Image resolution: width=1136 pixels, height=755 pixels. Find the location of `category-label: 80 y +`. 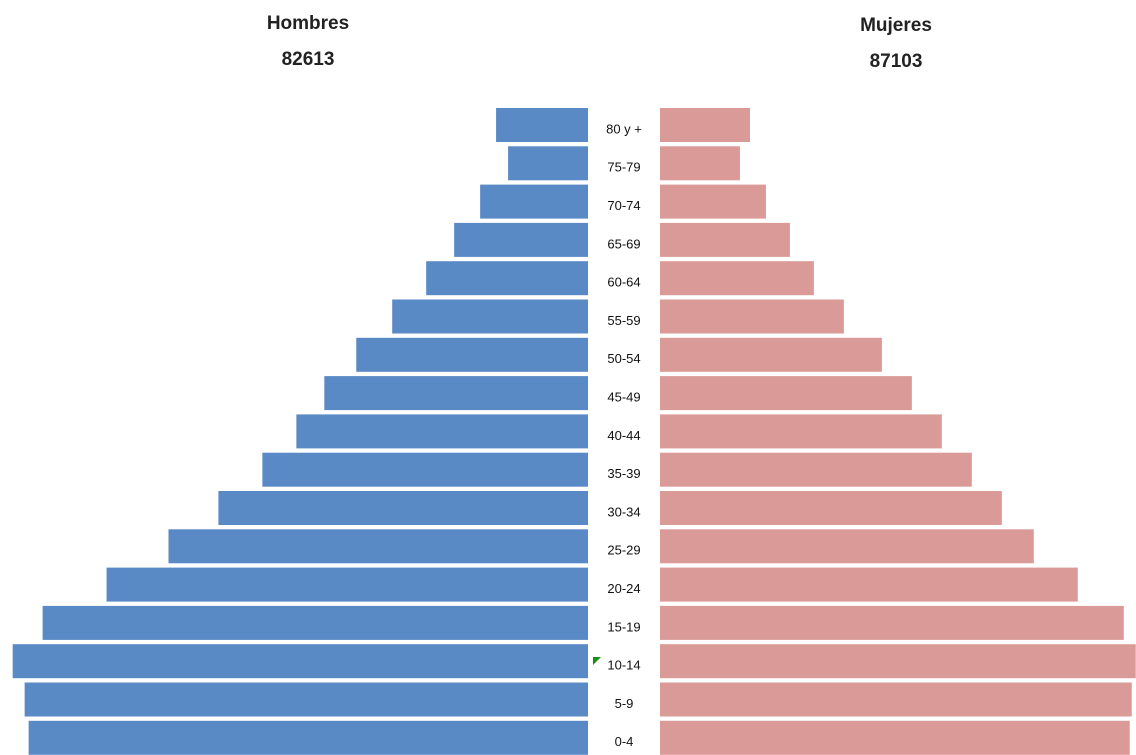

category-label: 80 y + is located at coordinates (624, 128).